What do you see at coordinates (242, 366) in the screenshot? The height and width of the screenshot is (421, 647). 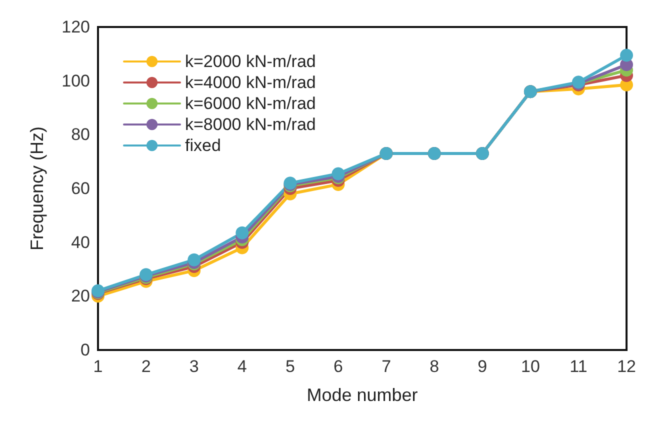 I see `x-tick-label: 4` at bounding box center [242, 366].